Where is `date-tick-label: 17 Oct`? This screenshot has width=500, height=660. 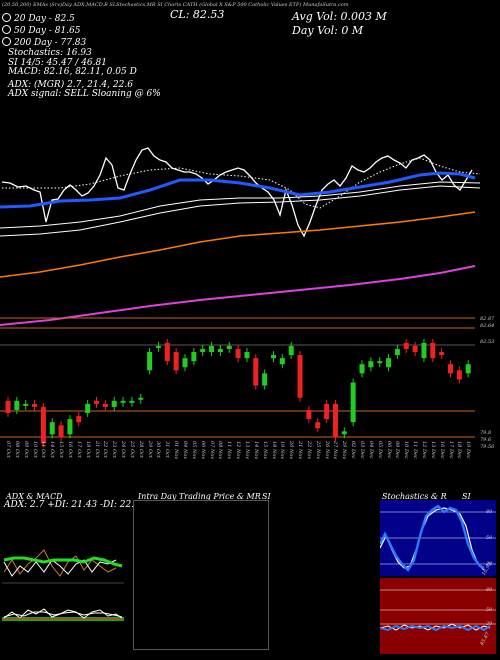
date-tick-label: 17 Oct is located at coordinates (78, 449).